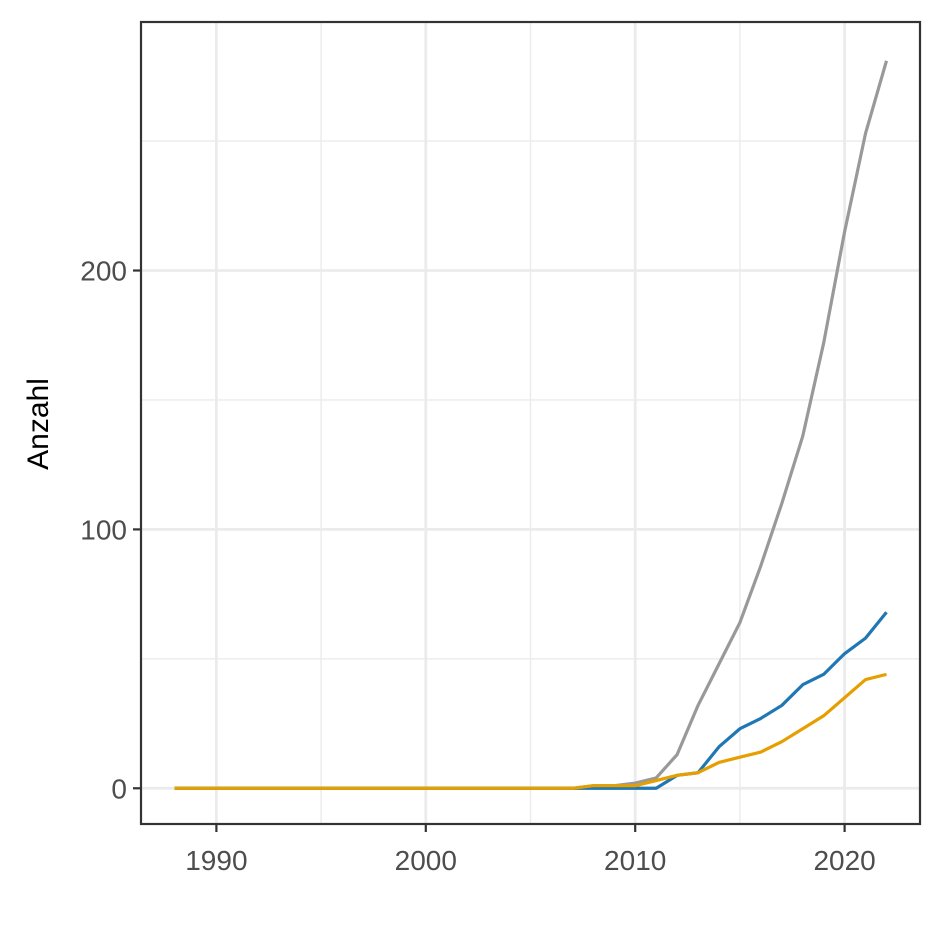 Image resolution: width=944 pixels, height=944 pixels. Describe the element at coordinates (103, 271) in the screenshot. I see `y-tick-label: 200` at that location.